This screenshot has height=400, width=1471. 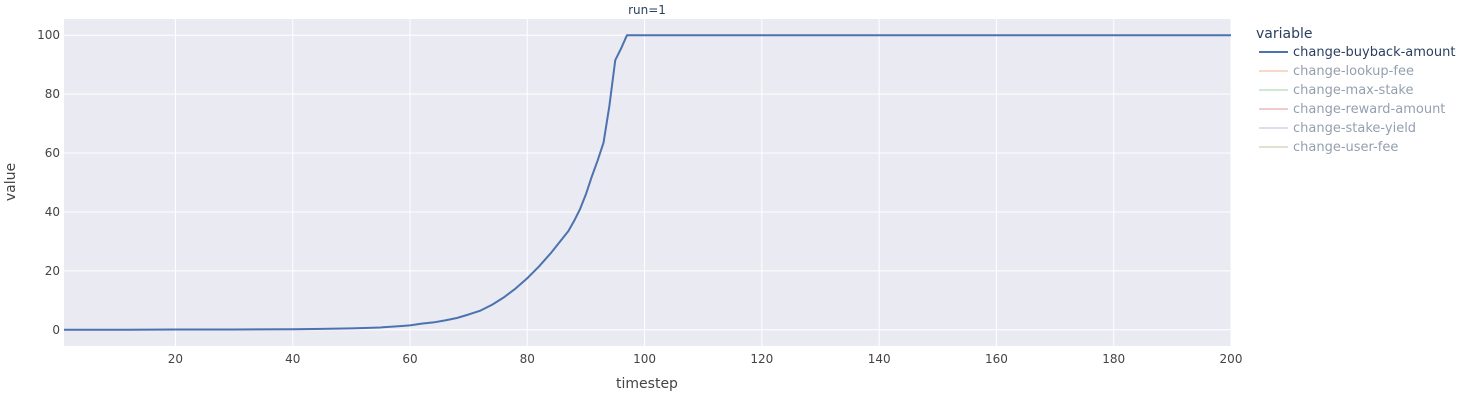 I want to click on y-tick-label: 60, so click(x=52, y=153).